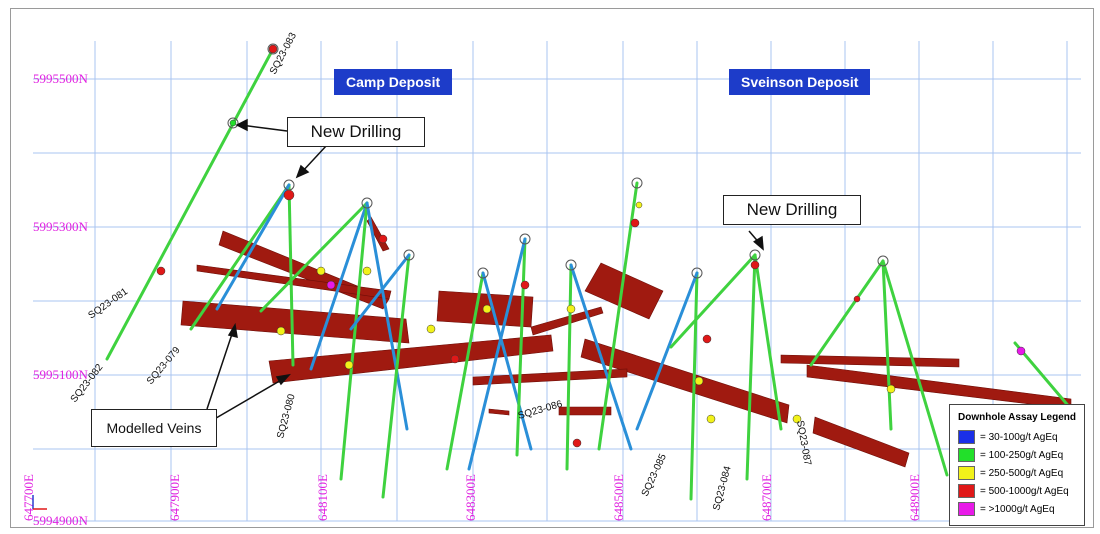 Image resolution: width=1100 pixels, height=534 pixels. I want to click on easting-label: 648100E, so click(322, 497).